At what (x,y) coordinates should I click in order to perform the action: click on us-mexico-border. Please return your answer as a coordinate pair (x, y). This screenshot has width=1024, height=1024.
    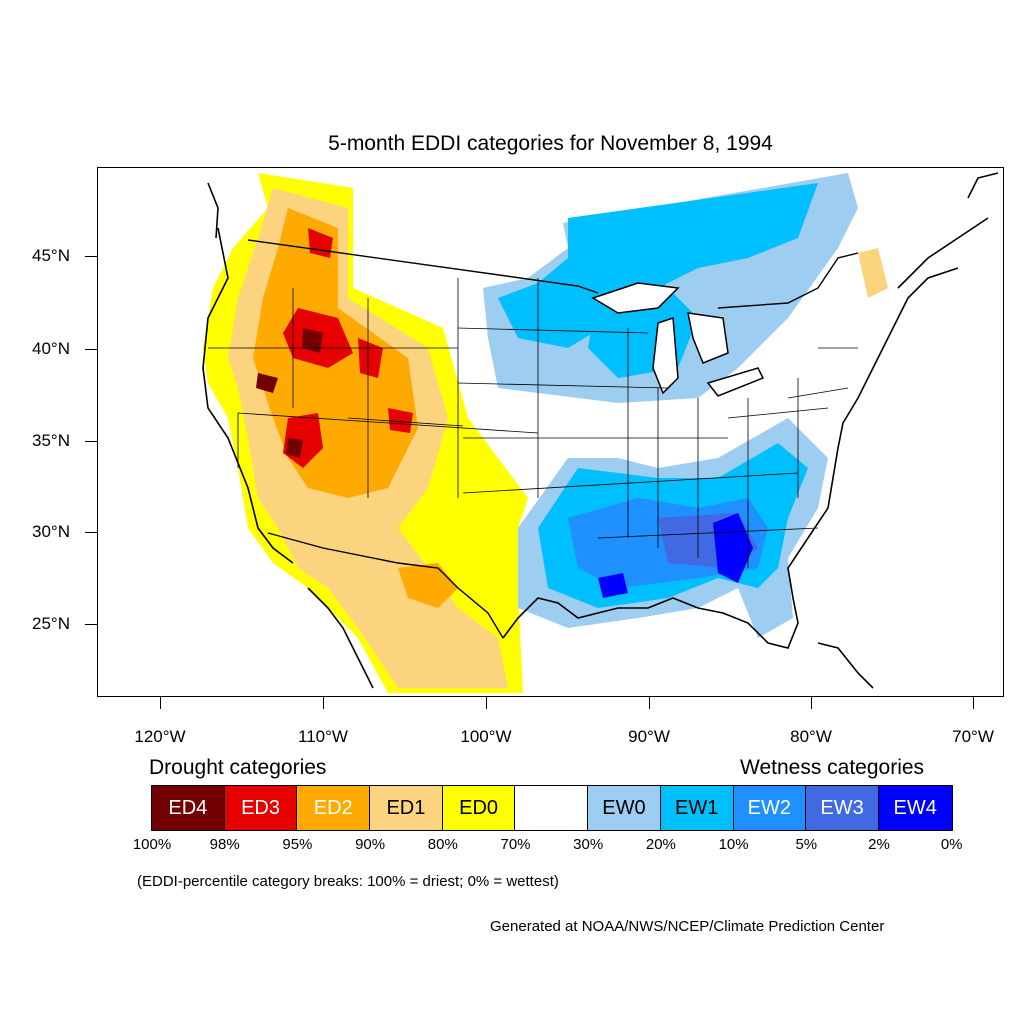
    Looking at the image, I should click on (385, 585).